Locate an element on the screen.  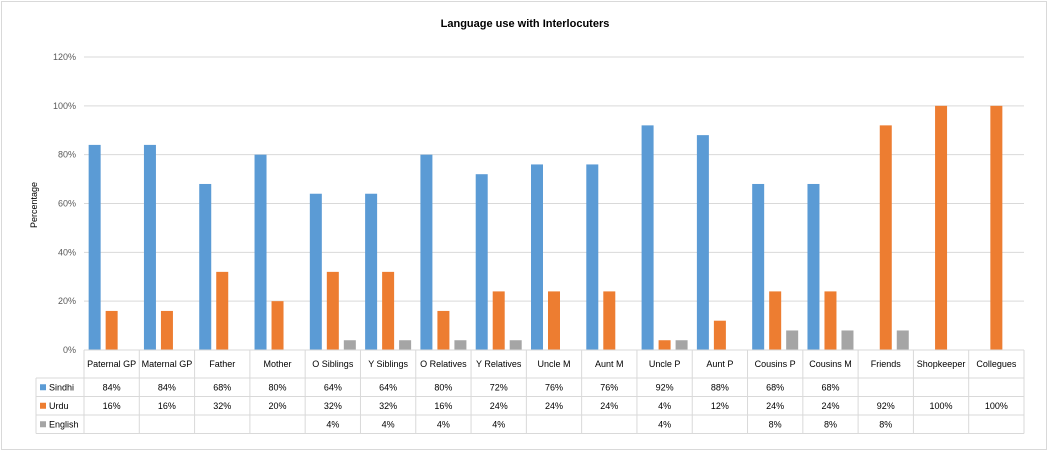
category-label: Paternal GP is located at coordinates (111, 364).